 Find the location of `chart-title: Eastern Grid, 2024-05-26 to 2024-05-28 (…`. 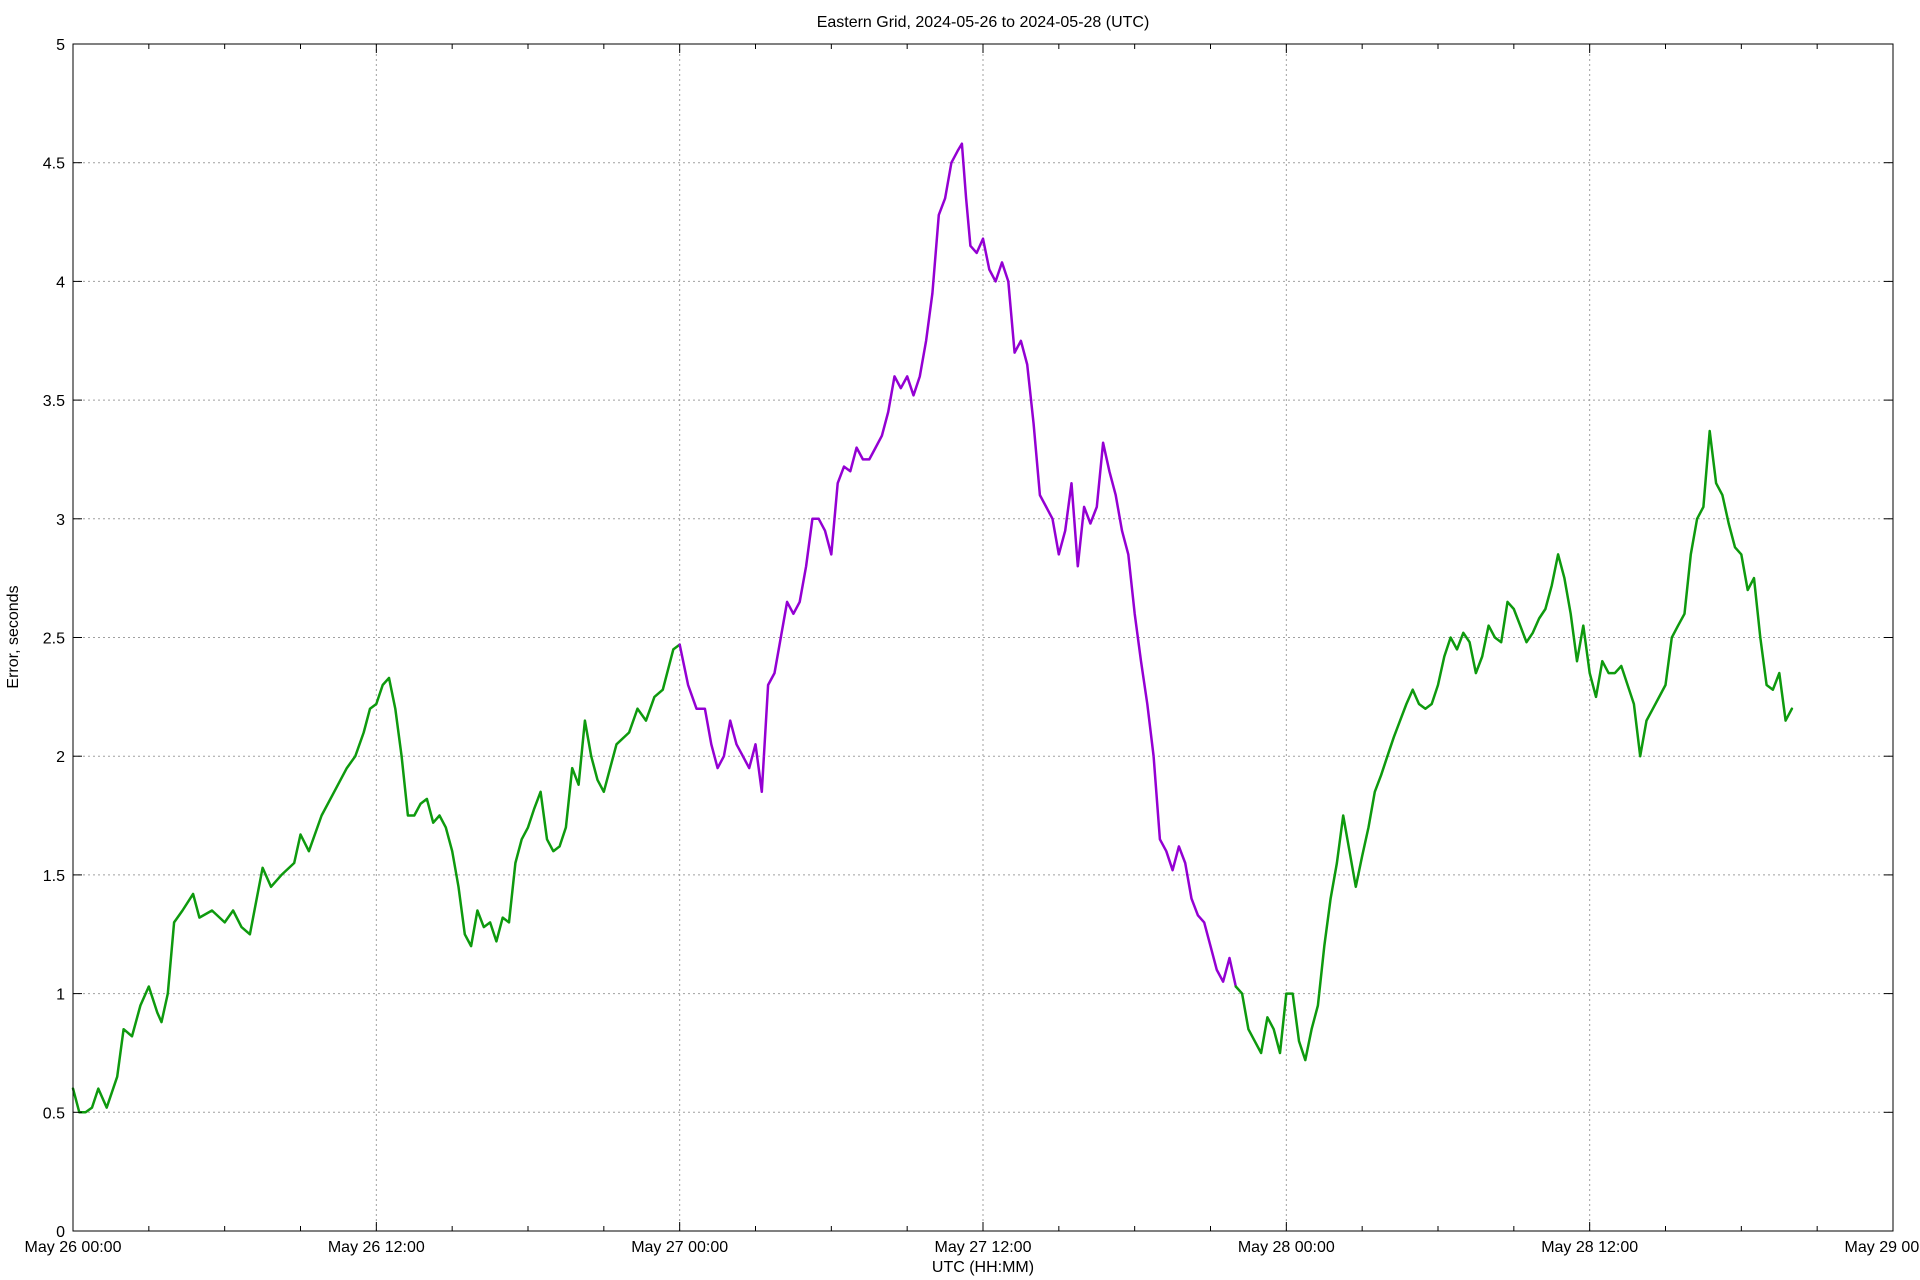

chart-title: Eastern Grid, 2024-05-26 to 2024-05-28 (… is located at coordinates (983, 22).